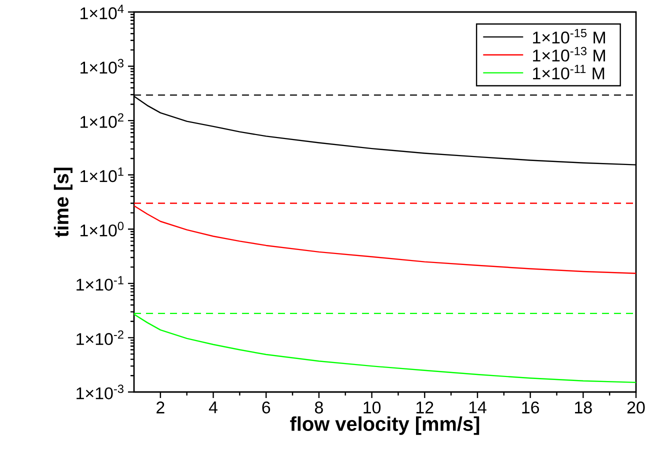  What do you see at coordinates (100, 392) in the screenshot?
I see `y-tick-label: 1×10$^{-3}$` at bounding box center [100, 392].